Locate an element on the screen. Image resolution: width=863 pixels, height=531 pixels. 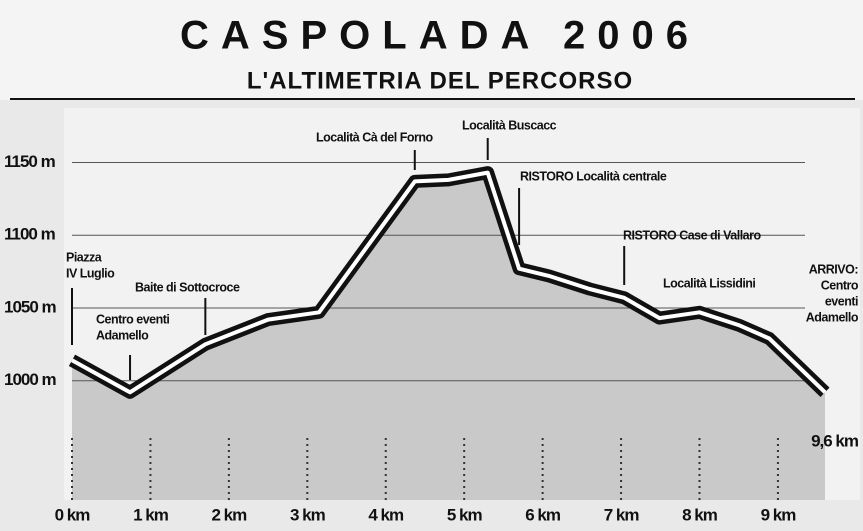
annotation-text: eventi is located at coordinates (841, 301).